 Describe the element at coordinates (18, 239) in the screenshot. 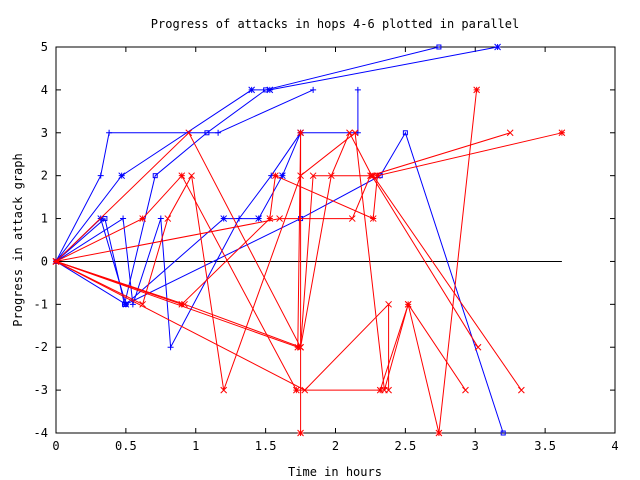

I see `y-axis-label: Progress in attack graph` at that location.